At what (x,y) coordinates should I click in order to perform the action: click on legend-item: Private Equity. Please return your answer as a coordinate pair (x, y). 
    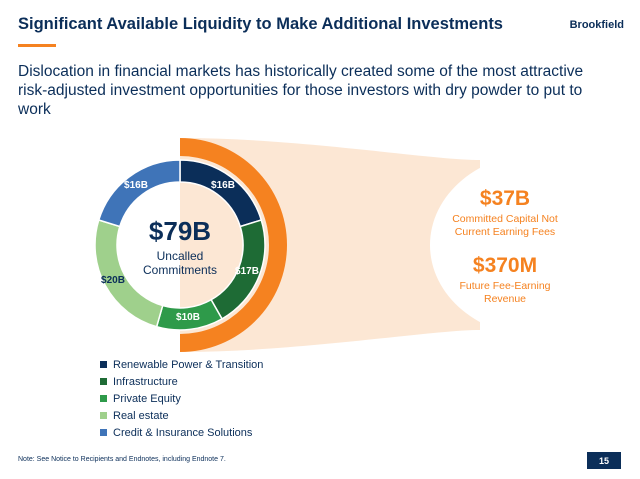
    Looking at the image, I should click on (181, 398).